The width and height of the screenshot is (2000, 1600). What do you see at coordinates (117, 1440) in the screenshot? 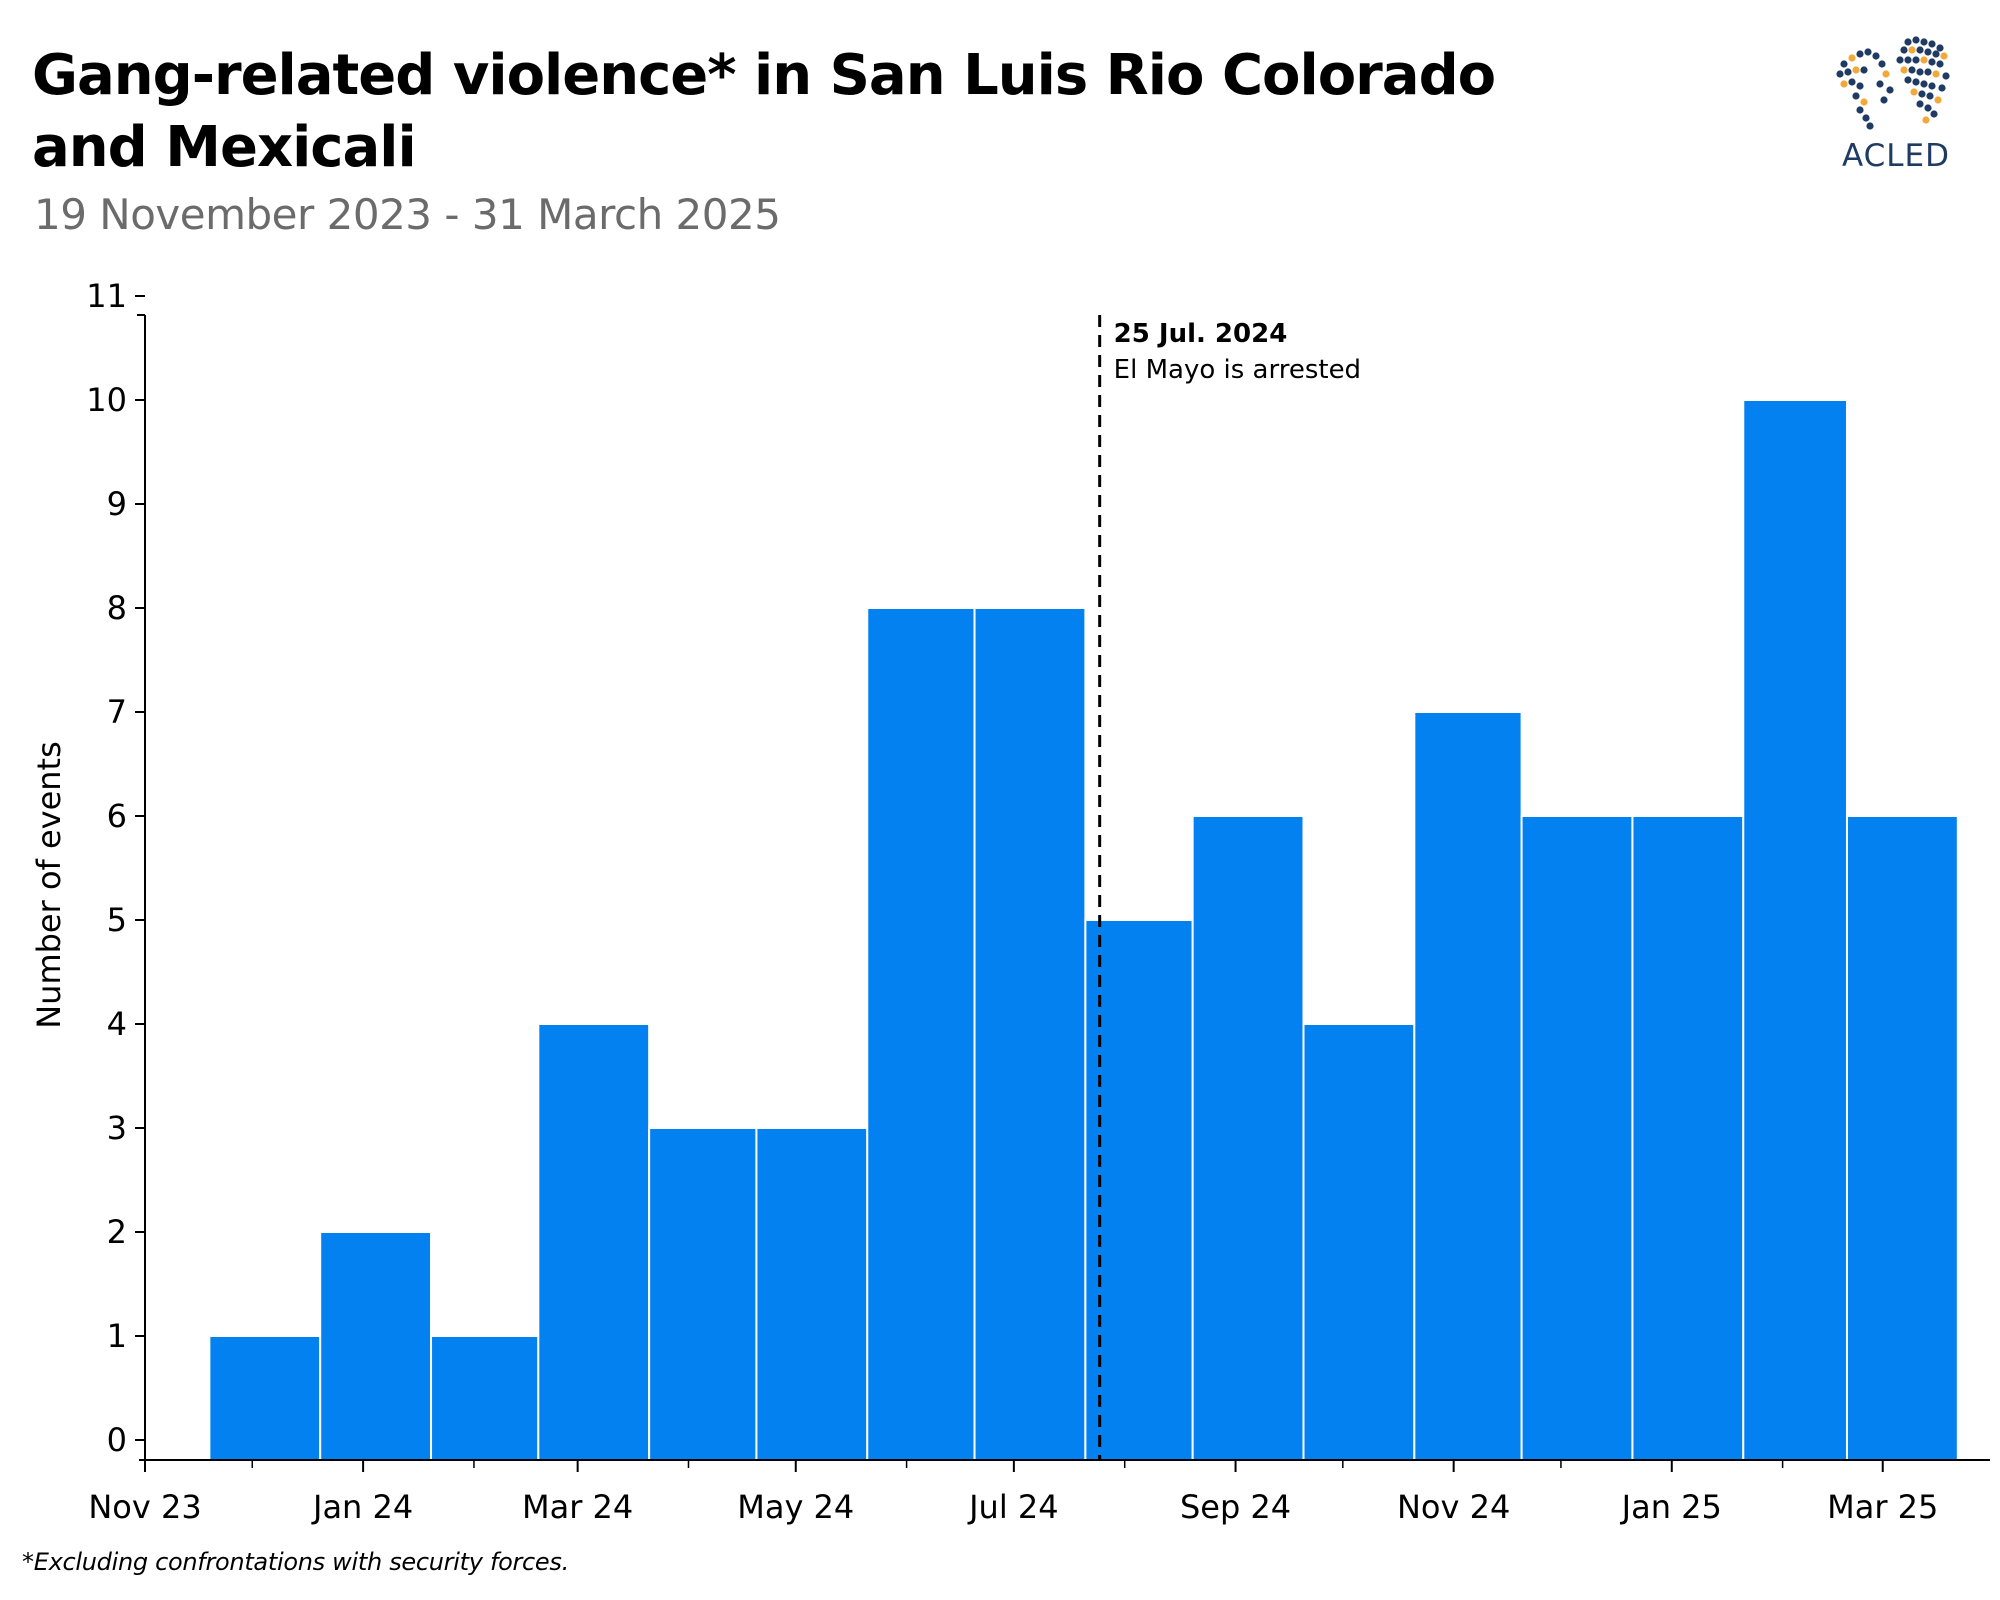
I see `y-tick-label-0: 0` at bounding box center [117, 1440].